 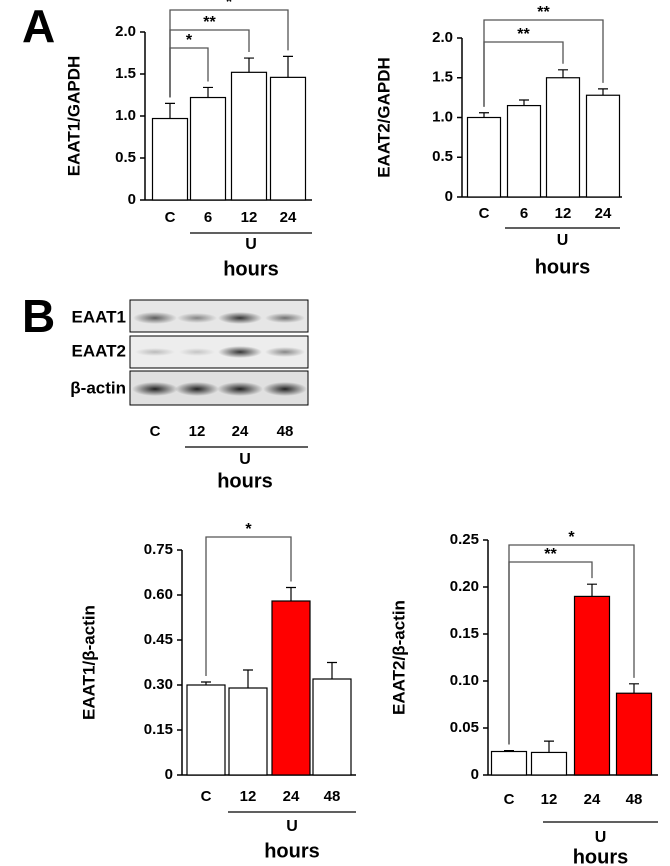 What do you see at coordinates (464, 680) in the screenshot?
I see `y-tick-label: 0.10` at bounding box center [464, 680].